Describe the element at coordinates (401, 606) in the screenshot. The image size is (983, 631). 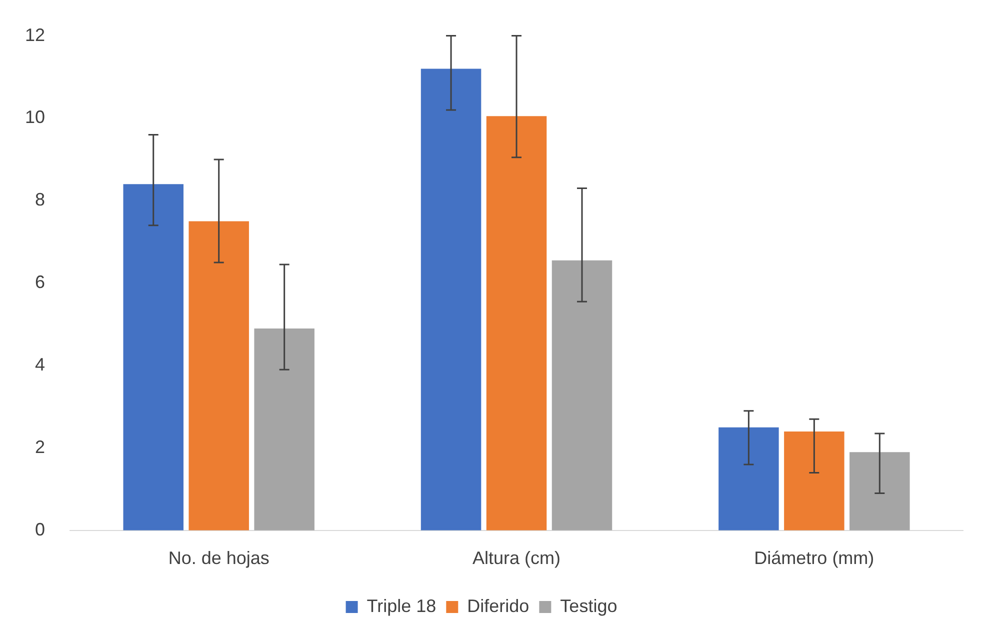
I see `legend-label: Triple 18` at that location.